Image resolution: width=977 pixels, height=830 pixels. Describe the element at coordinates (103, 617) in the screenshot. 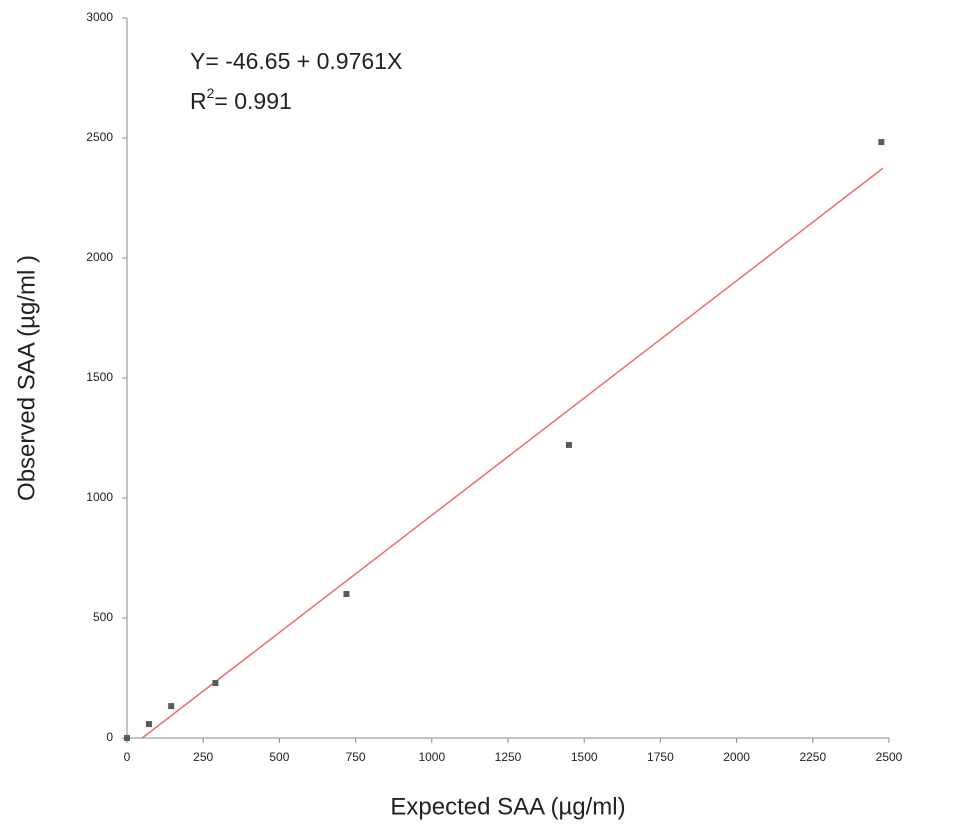

I see `y-tick-label: 500` at that location.